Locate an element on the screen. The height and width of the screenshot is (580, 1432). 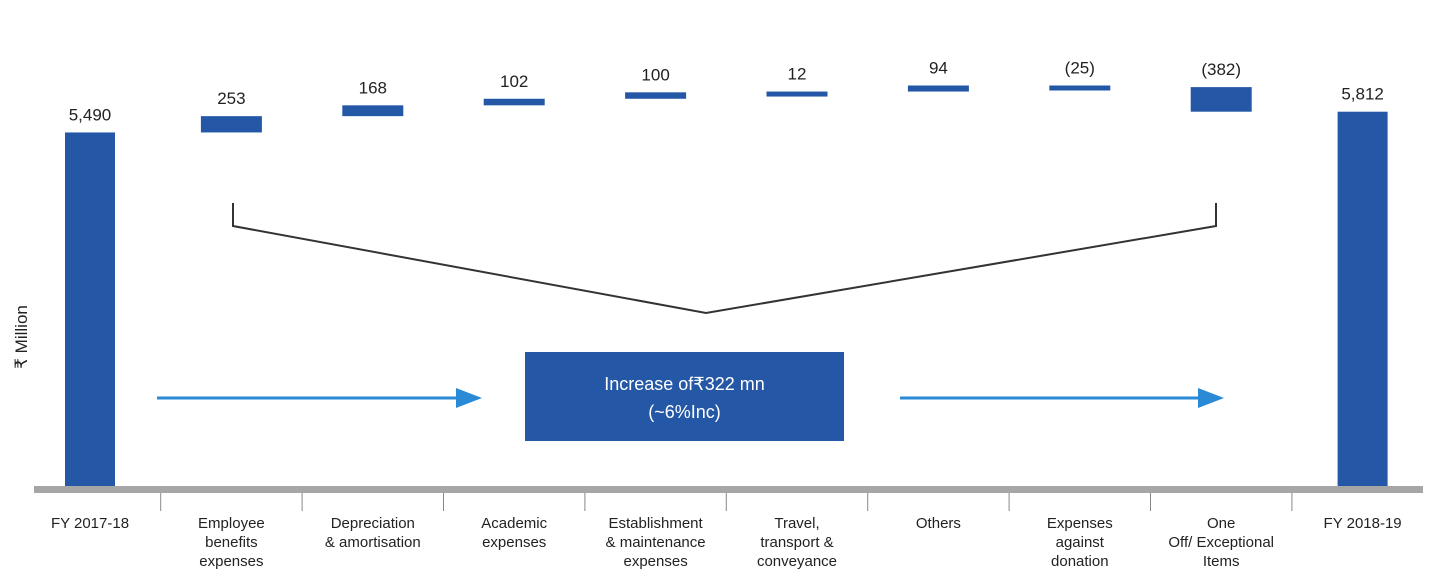
data-label-9: (382) is located at coordinates (1221, 69).